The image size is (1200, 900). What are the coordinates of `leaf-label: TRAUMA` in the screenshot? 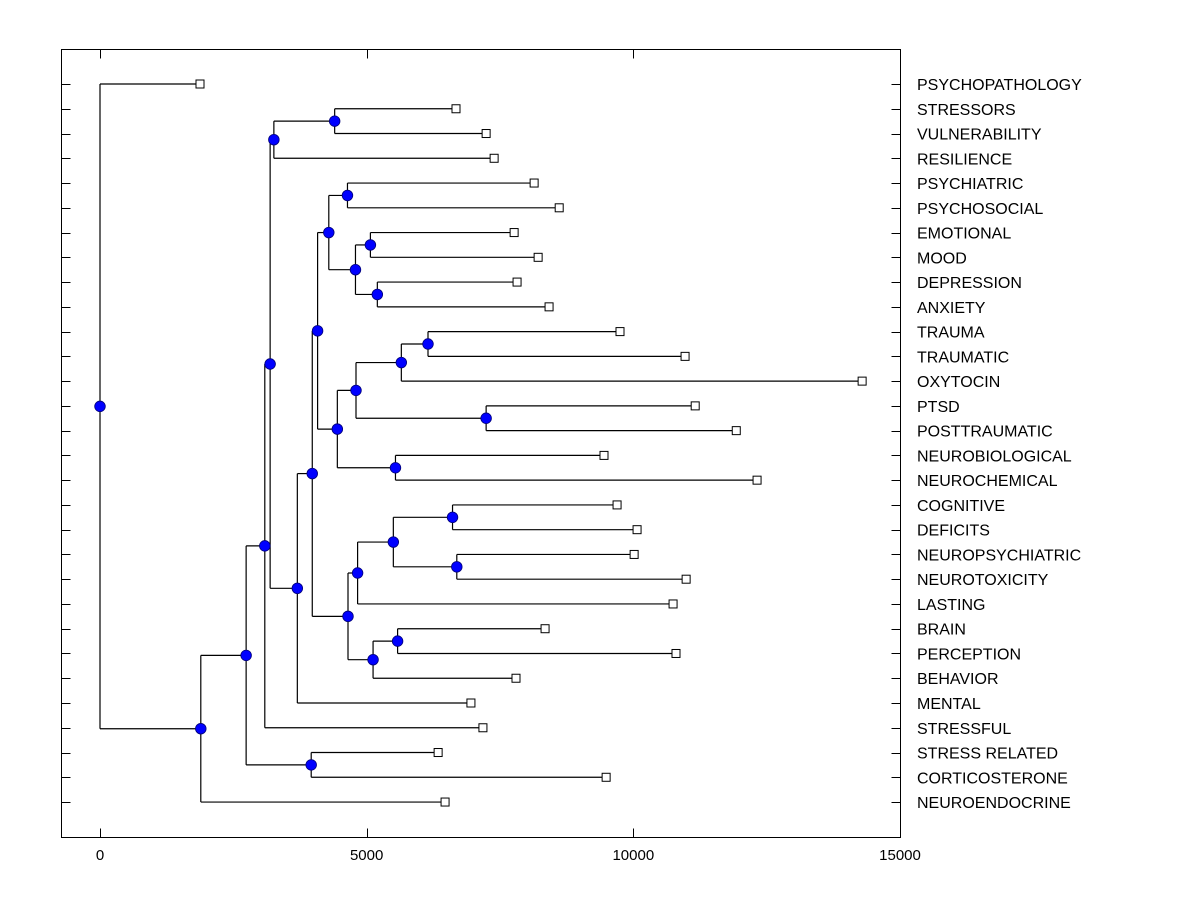 It's located at (951, 333).